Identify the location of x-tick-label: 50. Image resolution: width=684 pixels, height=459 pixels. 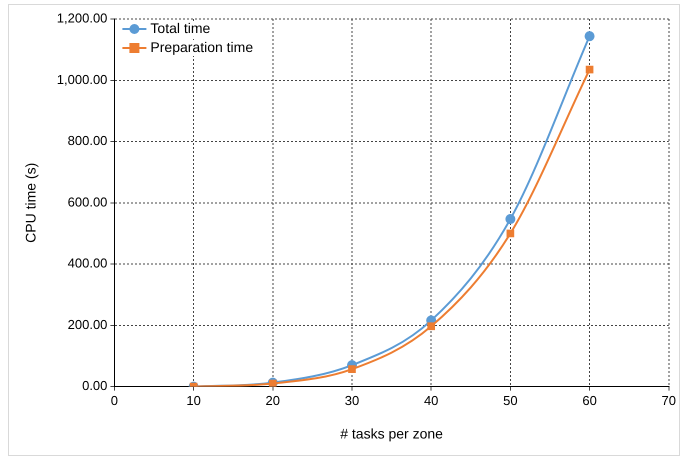
(510, 400).